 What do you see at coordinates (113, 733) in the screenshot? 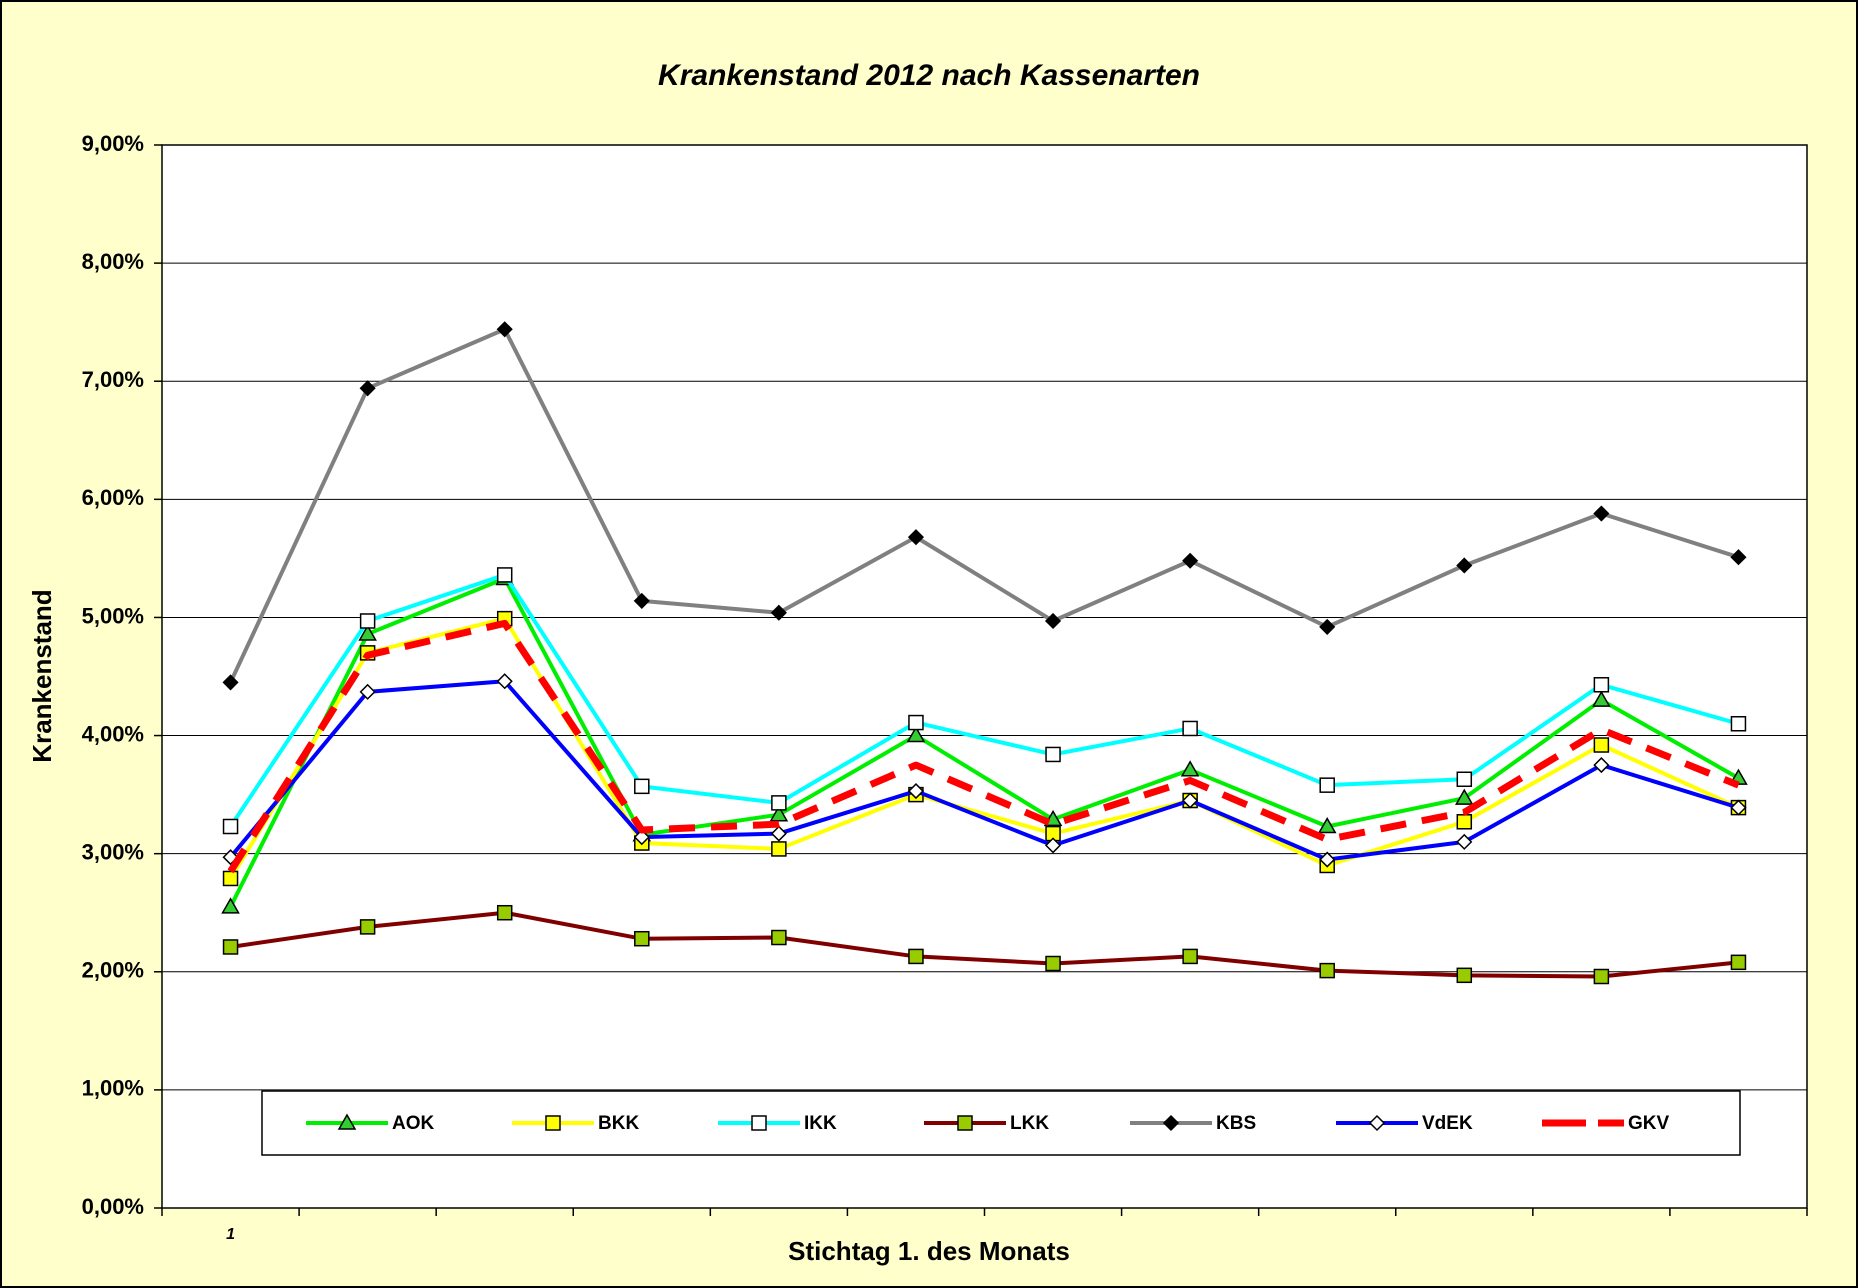
I see `y-tick-label: 4,00%` at bounding box center [113, 733].